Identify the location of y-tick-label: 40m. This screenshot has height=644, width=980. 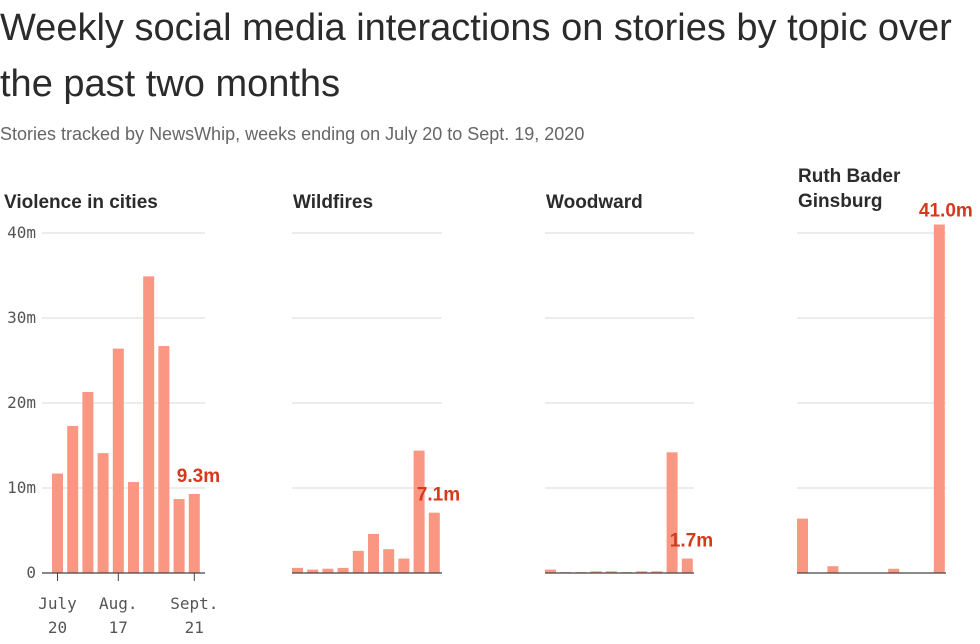
(21, 232).